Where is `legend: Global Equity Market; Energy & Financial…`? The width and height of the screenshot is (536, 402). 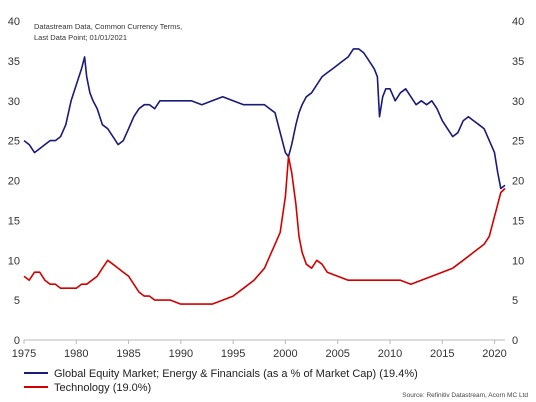
legend: Global Equity Market; Energy & Financial… is located at coordinates (221, 381).